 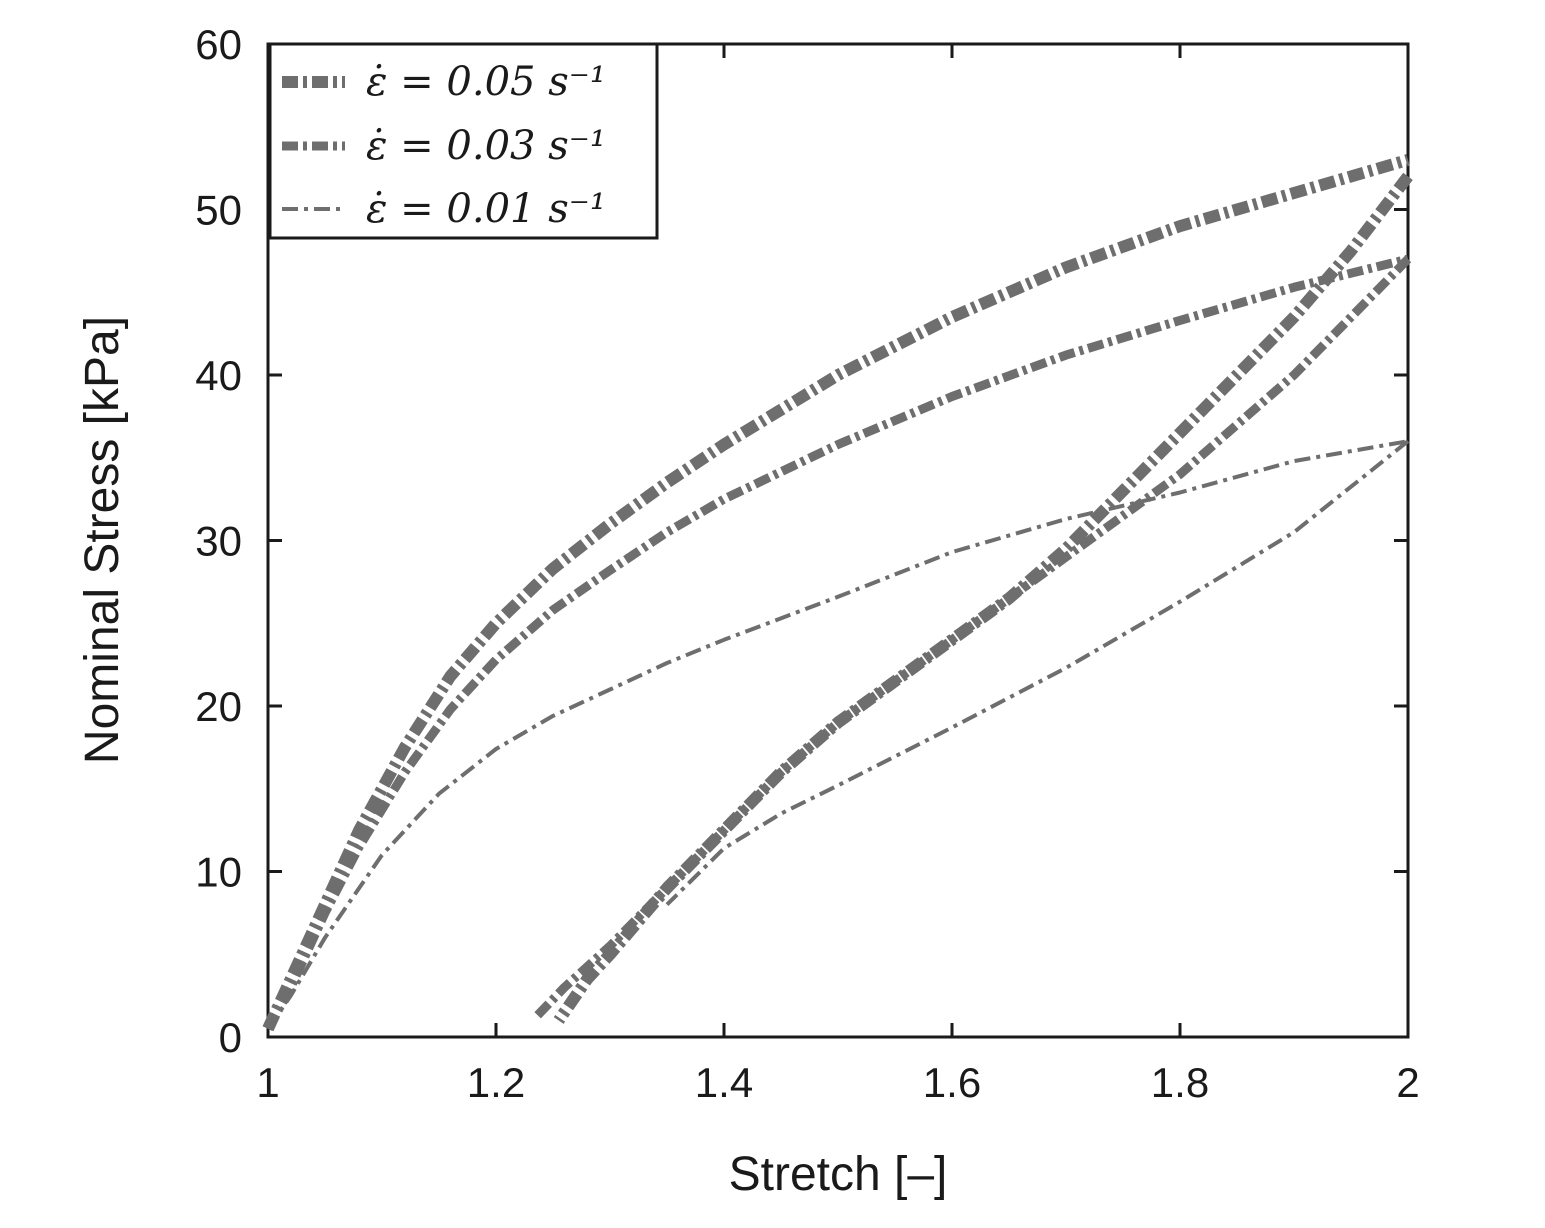 What do you see at coordinates (218, 375) in the screenshot?
I see `y-tick-label: 40` at bounding box center [218, 375].